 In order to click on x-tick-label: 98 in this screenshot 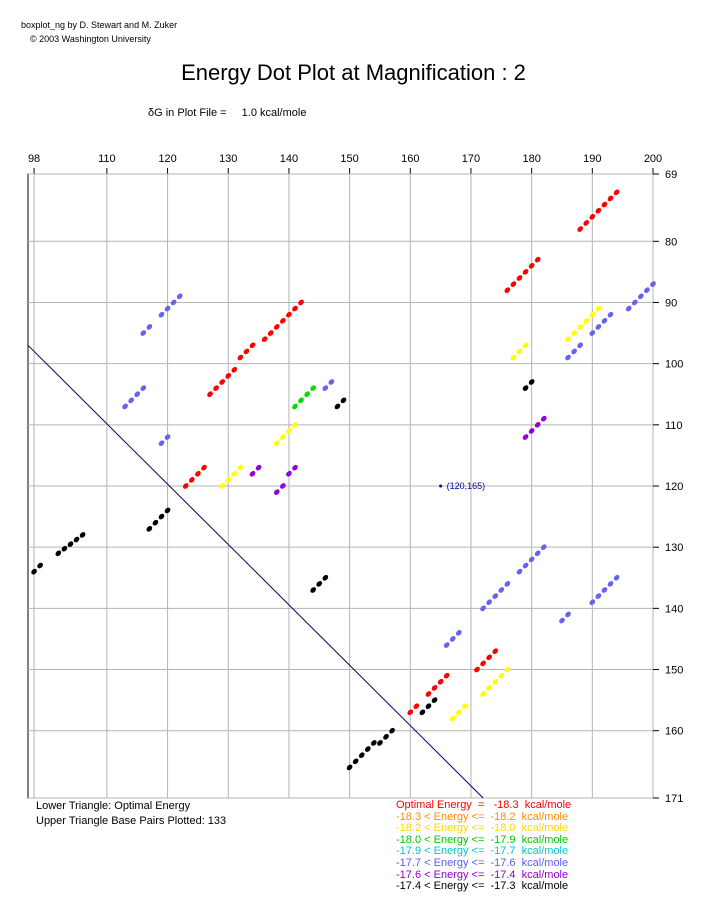, I will do `click(34, 159)`.